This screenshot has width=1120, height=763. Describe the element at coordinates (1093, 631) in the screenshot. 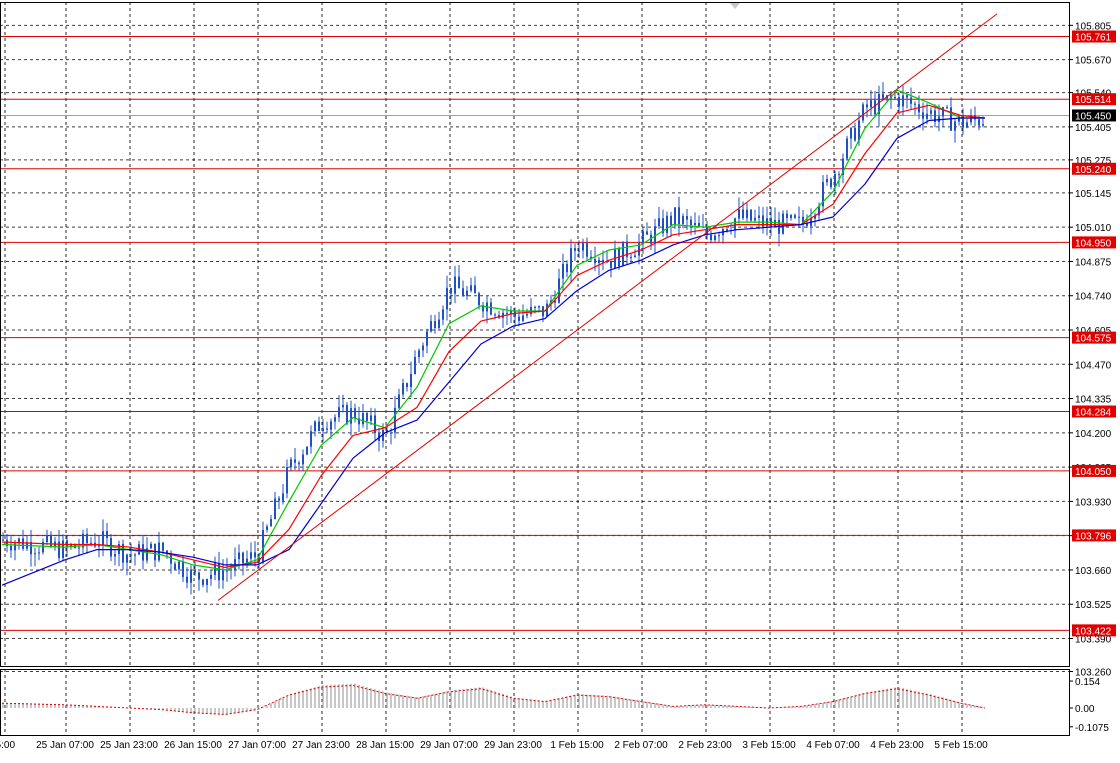

I see `level-label: 103.422` at that location.